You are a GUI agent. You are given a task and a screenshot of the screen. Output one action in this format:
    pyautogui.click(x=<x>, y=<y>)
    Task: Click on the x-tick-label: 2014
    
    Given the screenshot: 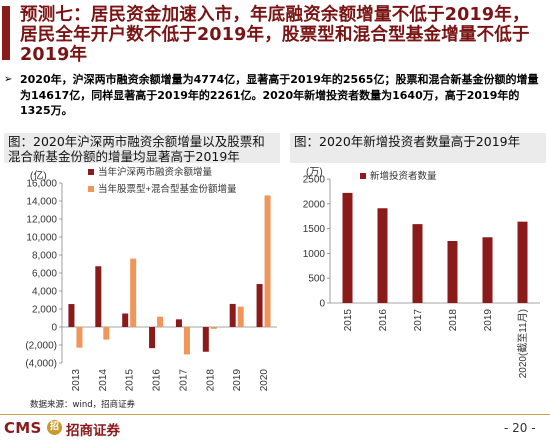 What is the action you would take?
    pyautogui.click(x=103, y=380)
    